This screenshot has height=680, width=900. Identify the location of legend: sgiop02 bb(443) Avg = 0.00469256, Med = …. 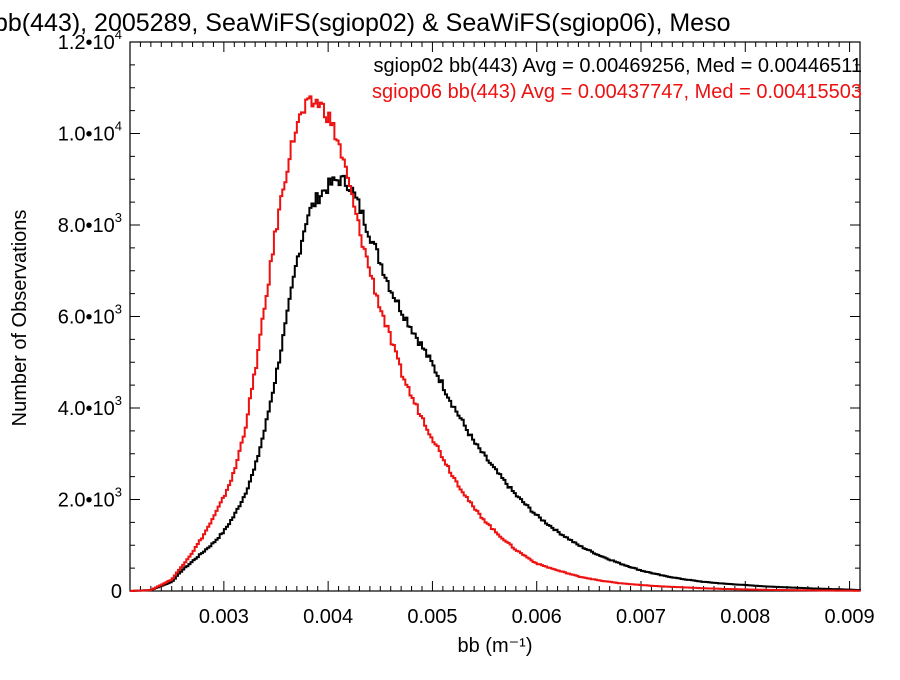
(617, 79).